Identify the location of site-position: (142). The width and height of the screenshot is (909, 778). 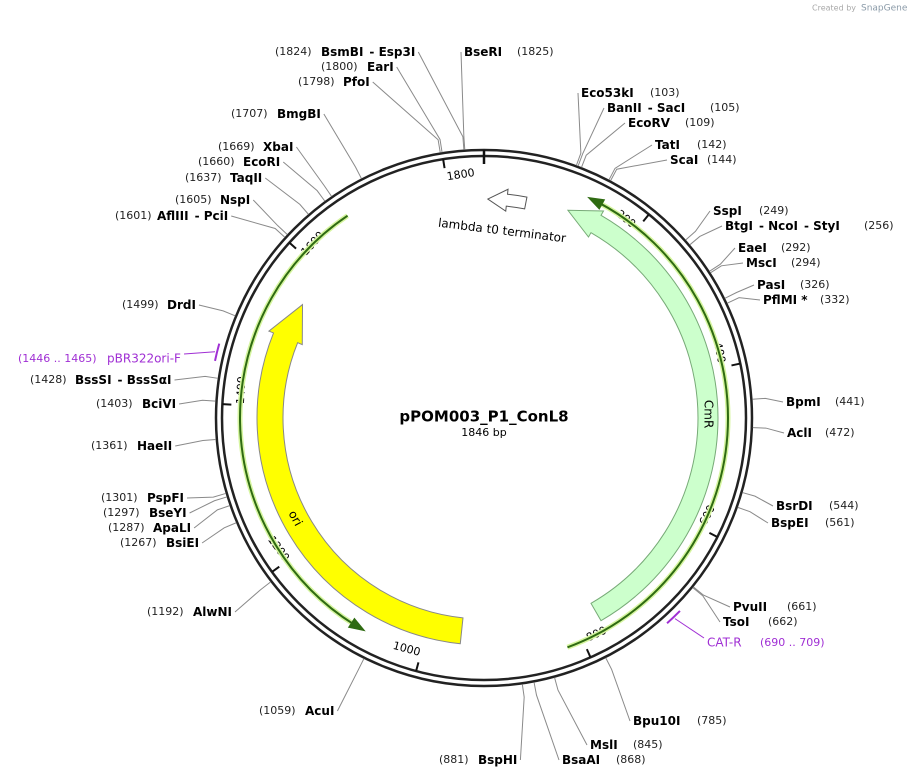
(712, 144).